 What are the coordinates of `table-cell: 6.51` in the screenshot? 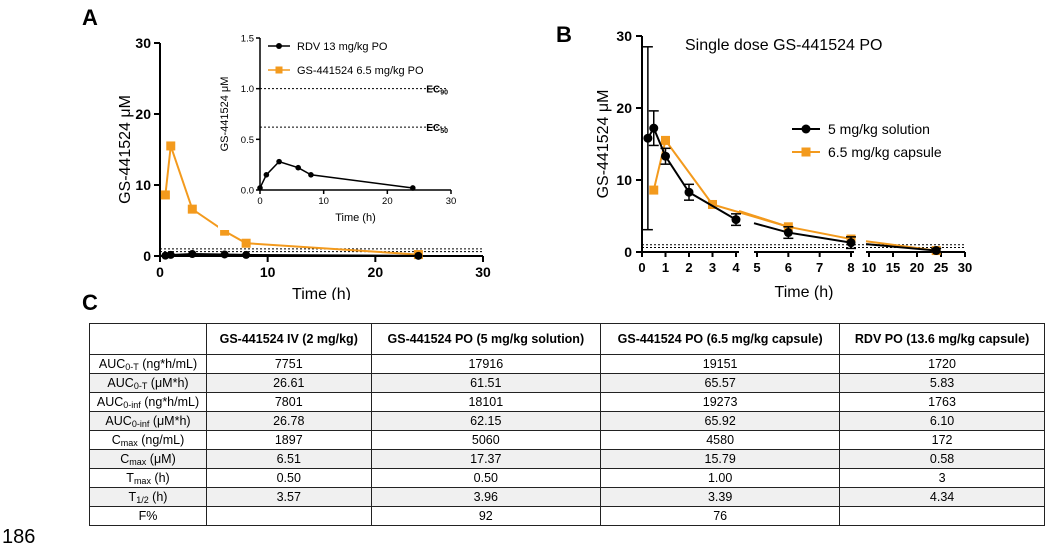 It's located at (289, 459).